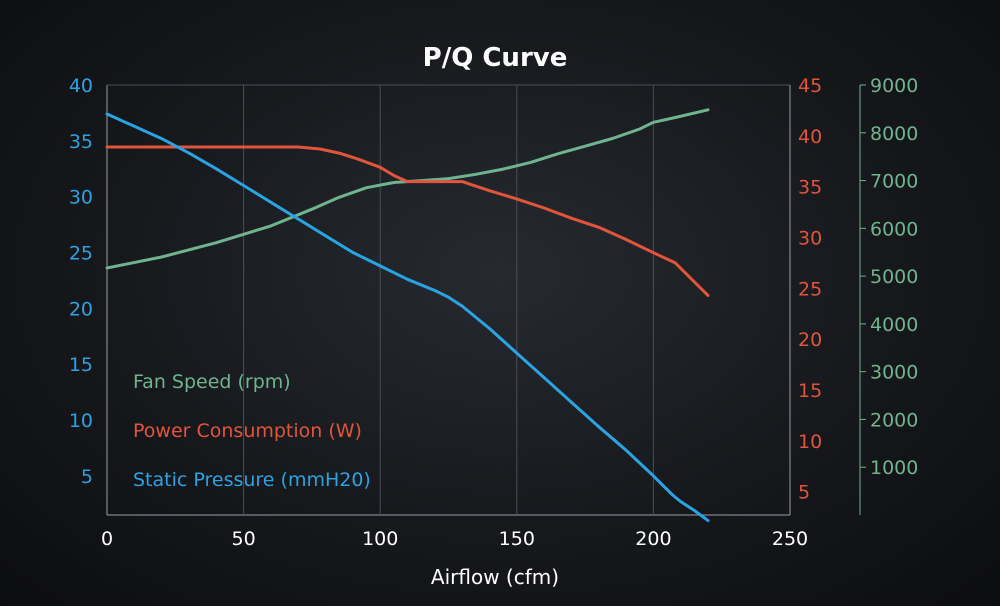  What do you see at coordinates (81, 365) in the screenshot?
I see `left-axis-tick-label: 15` at bounding box center [81, 365].